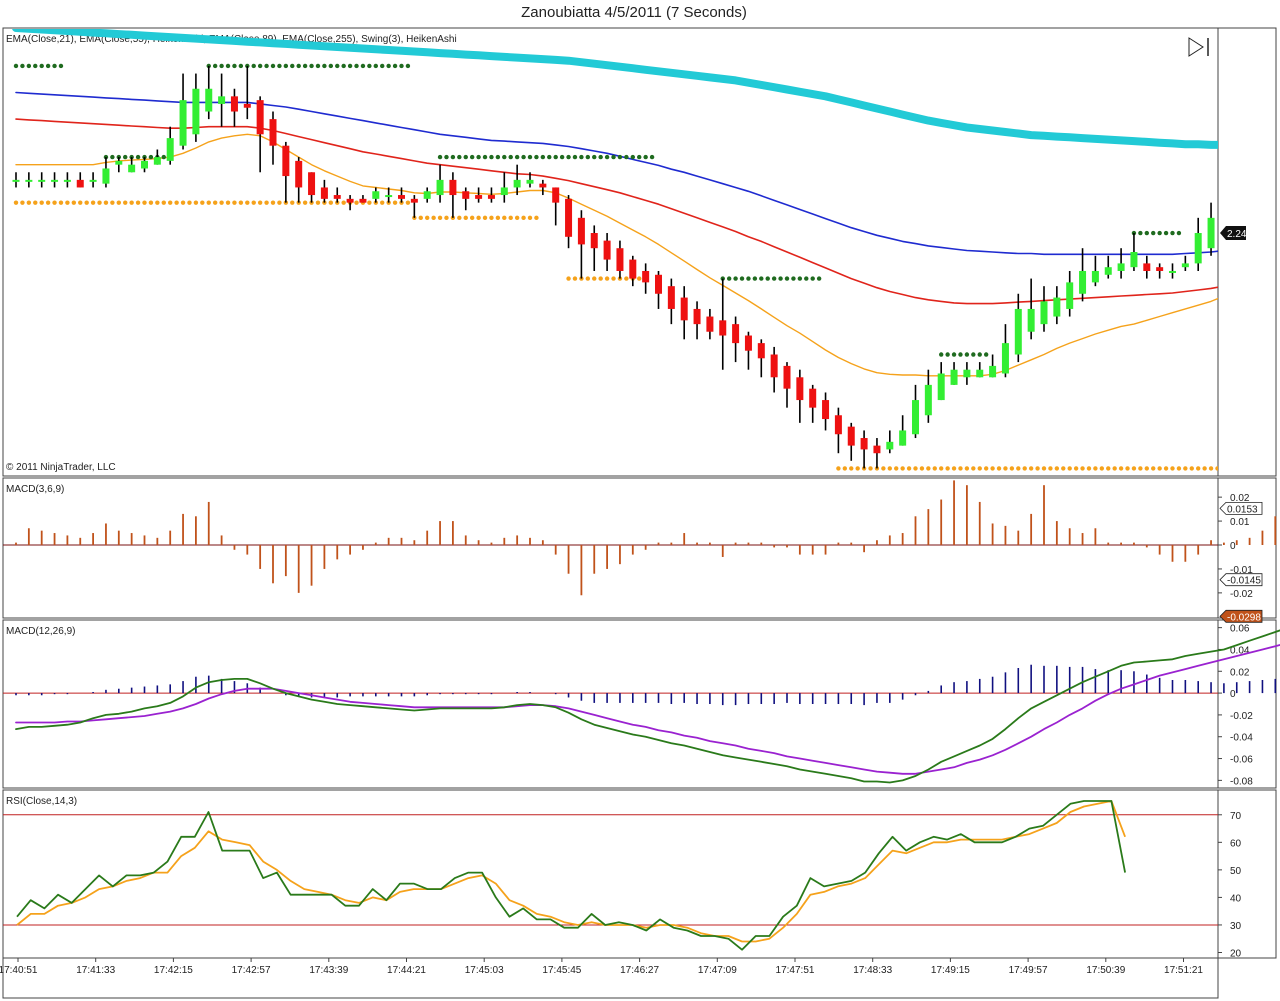  I want to click on y-tick-label: 2.40, so click(1240, 113).